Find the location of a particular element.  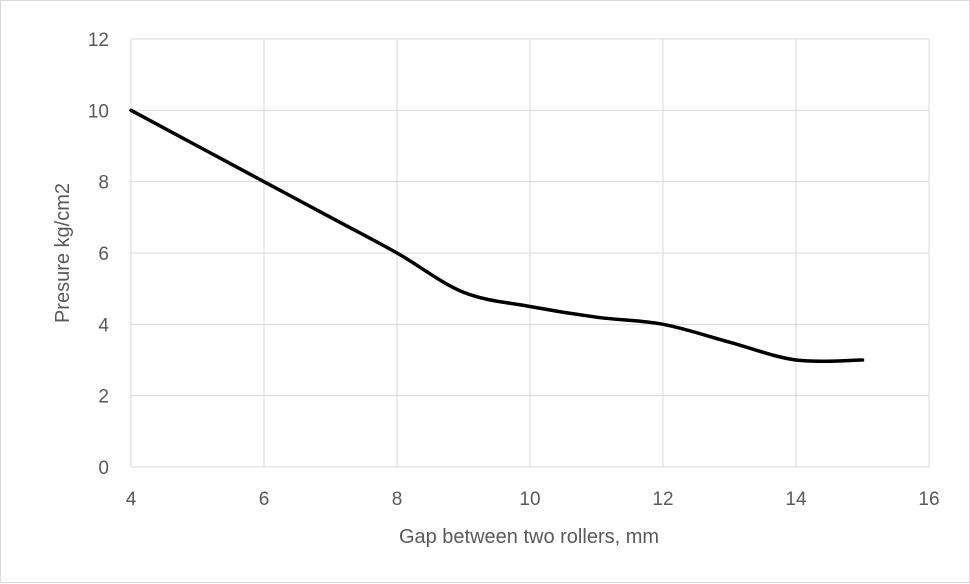

x-tick-label: 4 is located at coordinates (131, 499).